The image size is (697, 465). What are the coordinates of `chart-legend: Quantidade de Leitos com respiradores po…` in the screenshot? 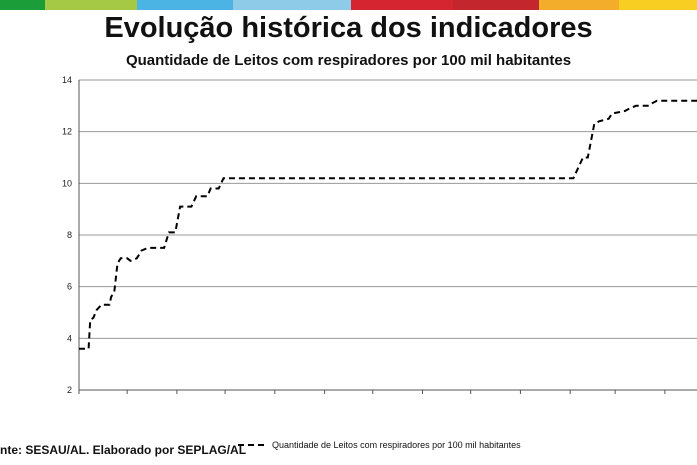 It's located at (379, 445).